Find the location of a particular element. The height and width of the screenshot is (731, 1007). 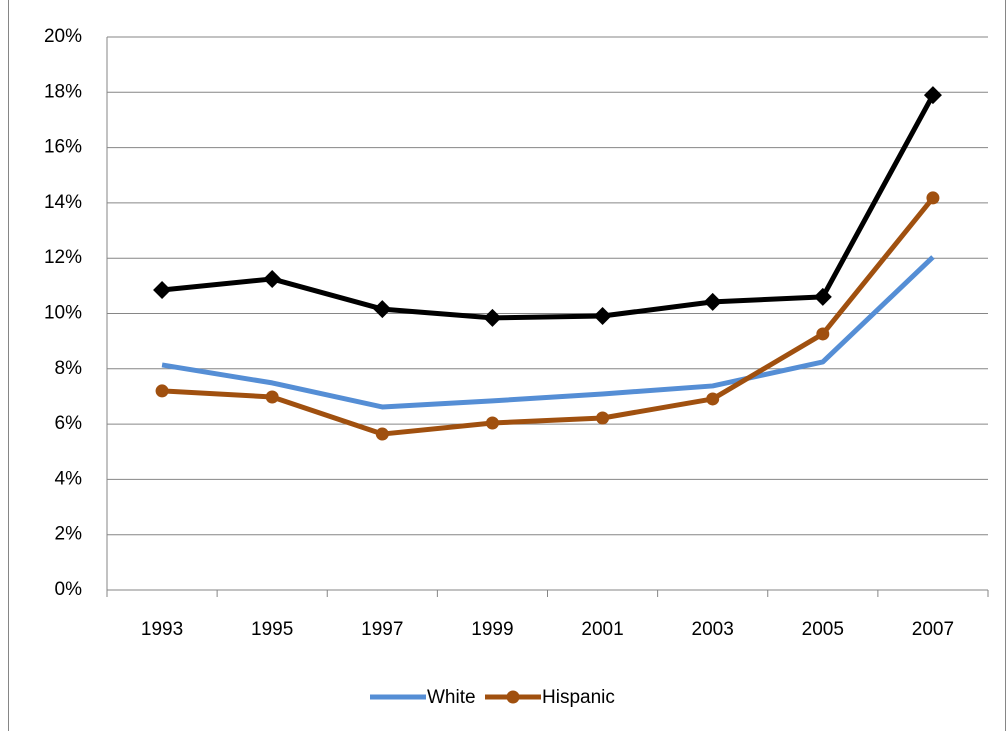

y-tick-label: 10% is located at coordinates (63, 313).